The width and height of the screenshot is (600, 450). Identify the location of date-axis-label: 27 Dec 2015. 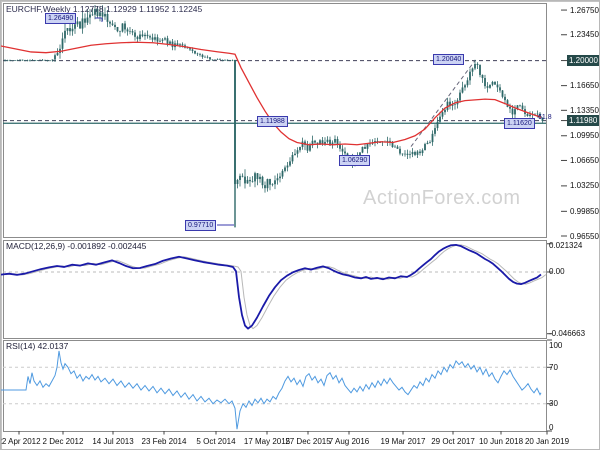
(308, 441).